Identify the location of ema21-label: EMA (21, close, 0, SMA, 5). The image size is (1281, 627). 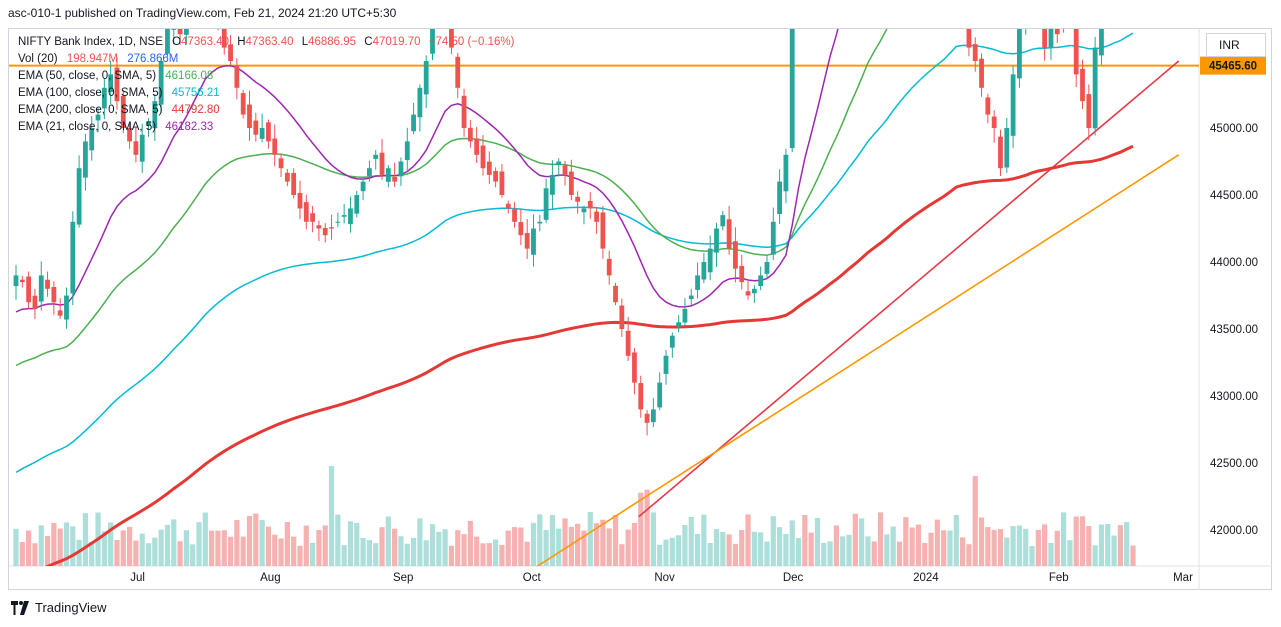
(87, 127).